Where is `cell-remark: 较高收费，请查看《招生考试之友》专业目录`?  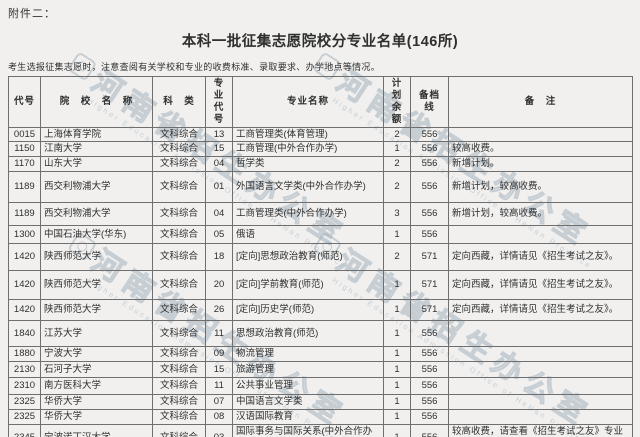
cell-remark: 较高收费，请查看《招生考试之友》专业目录 is located at coordinates (540, 430).